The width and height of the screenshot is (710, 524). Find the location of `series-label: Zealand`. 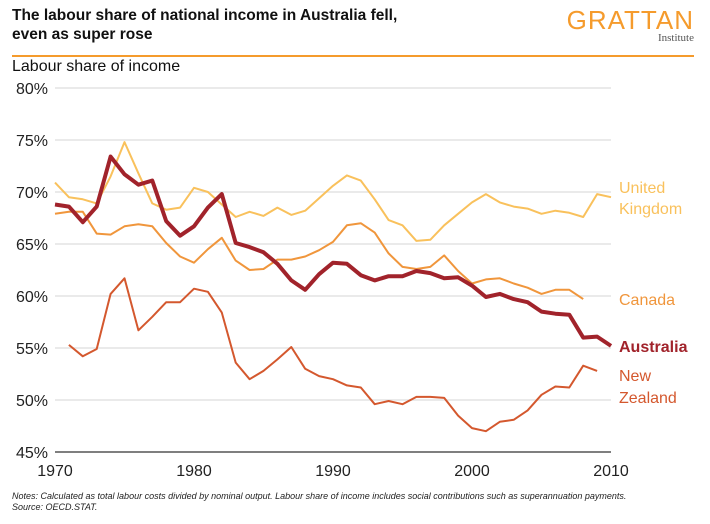

series-label: Zealand is located at coordinates (648, 398).